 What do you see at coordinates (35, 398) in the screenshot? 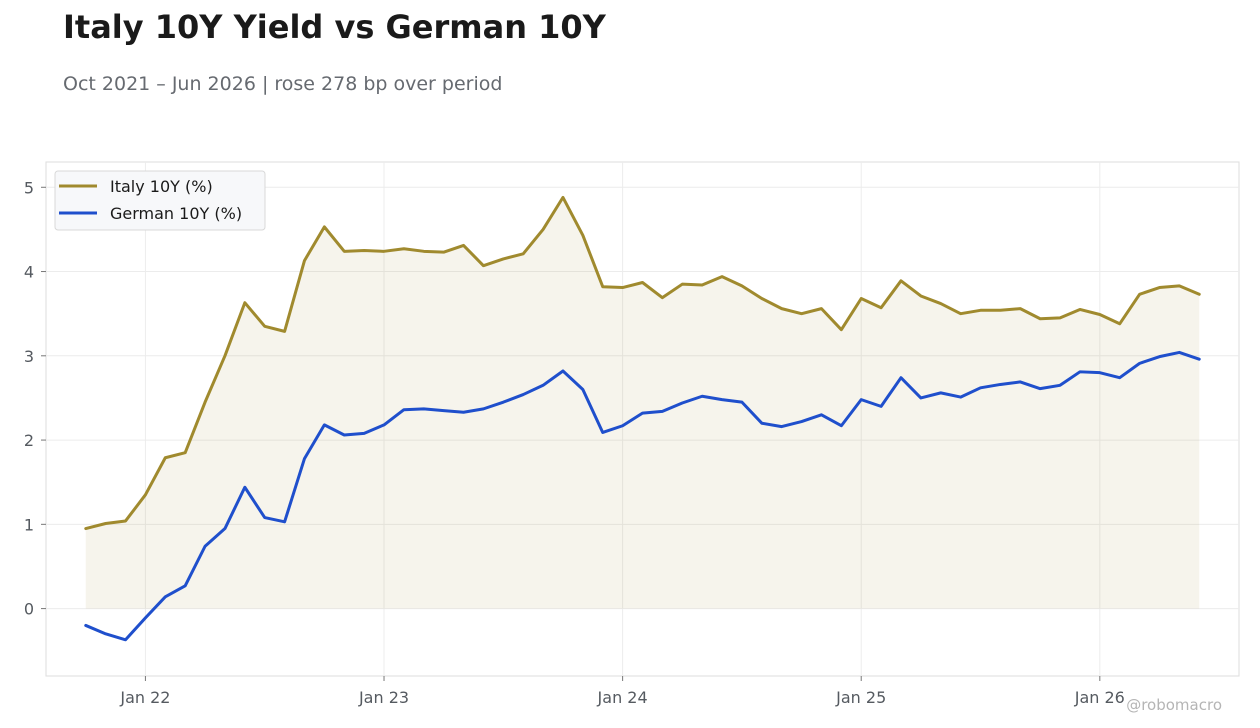
I see `y-axis: 0 1 2 3 4 5` at bounding box center [35, 398].